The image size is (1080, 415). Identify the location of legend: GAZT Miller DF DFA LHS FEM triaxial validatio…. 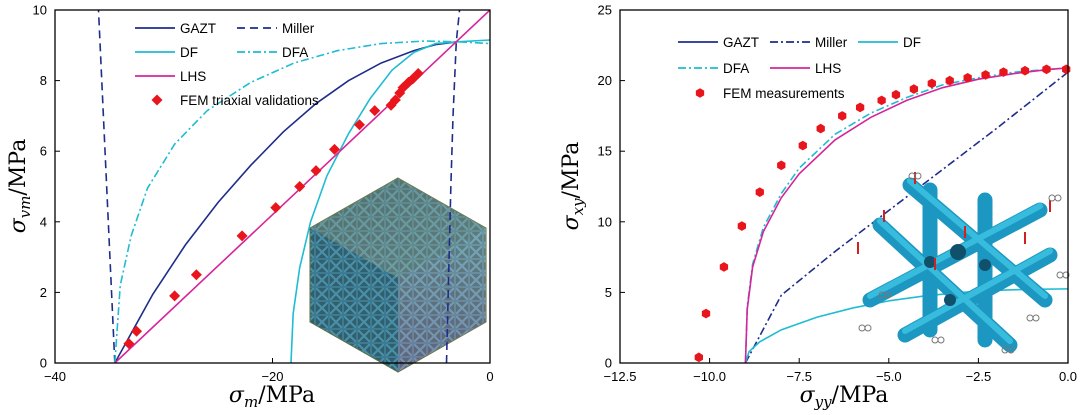
(227, 64).